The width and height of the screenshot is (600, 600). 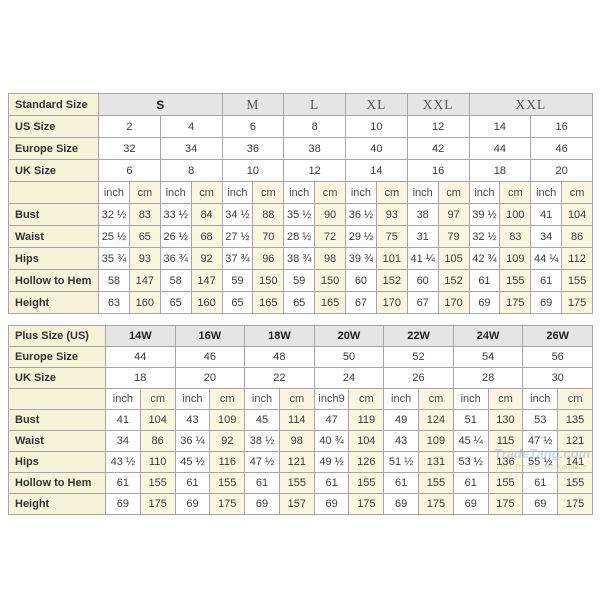 What do you see at coordinates (262, 420) in the screenshot?
I see `measurement-value-cell: 45` at bounding box center [262, 420].